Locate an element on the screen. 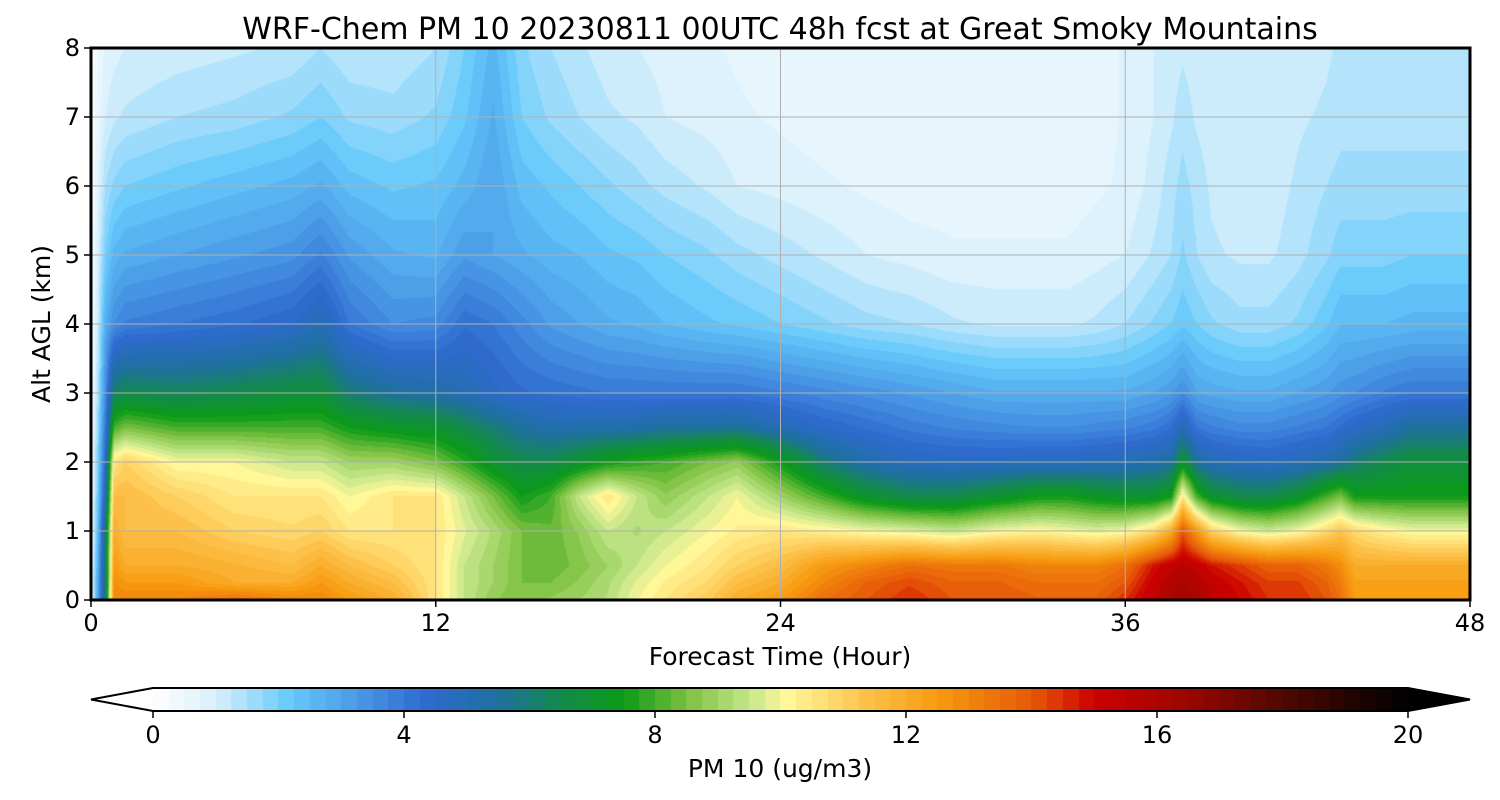 The width and height of the screenshot is (1500, 800). x-tick-label: 36 is located at coordinates (1125, 623).